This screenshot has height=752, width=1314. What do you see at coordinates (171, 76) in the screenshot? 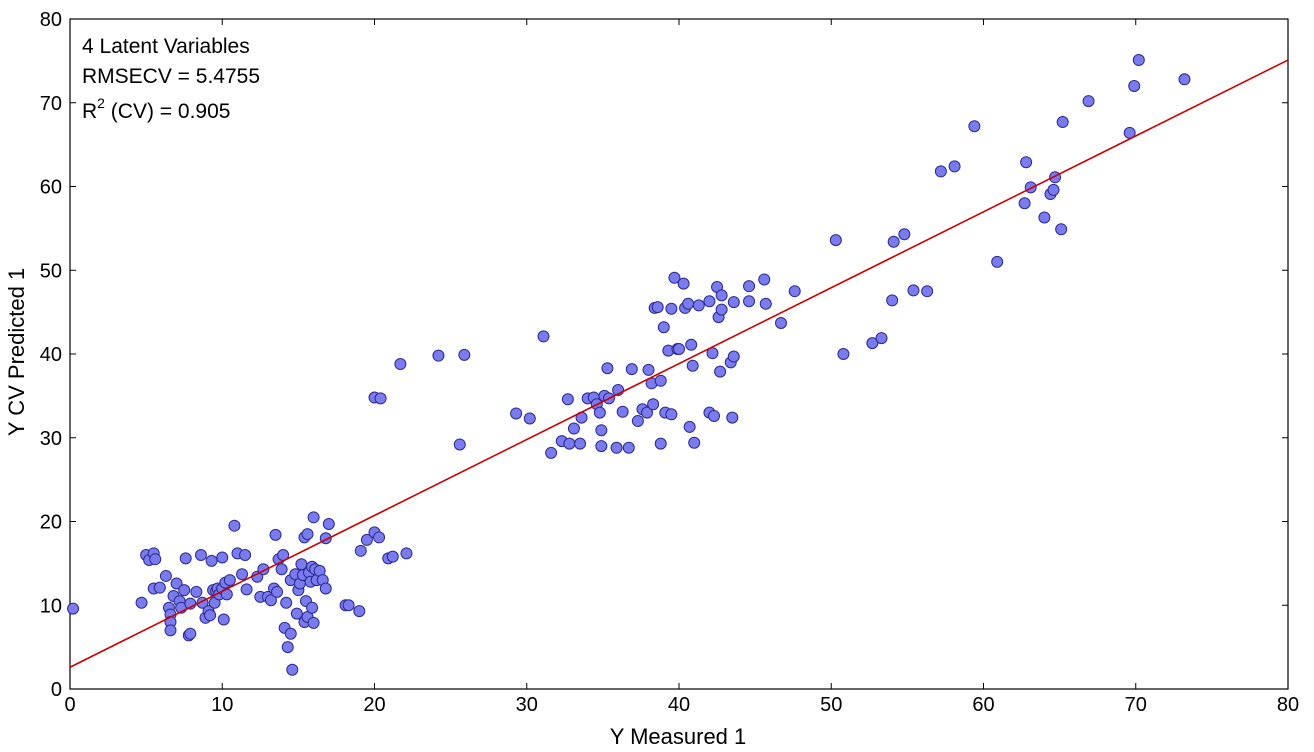
I see `annotation-rmsecv: RMSECV = 5.4755` at bounding box center [171, 76].